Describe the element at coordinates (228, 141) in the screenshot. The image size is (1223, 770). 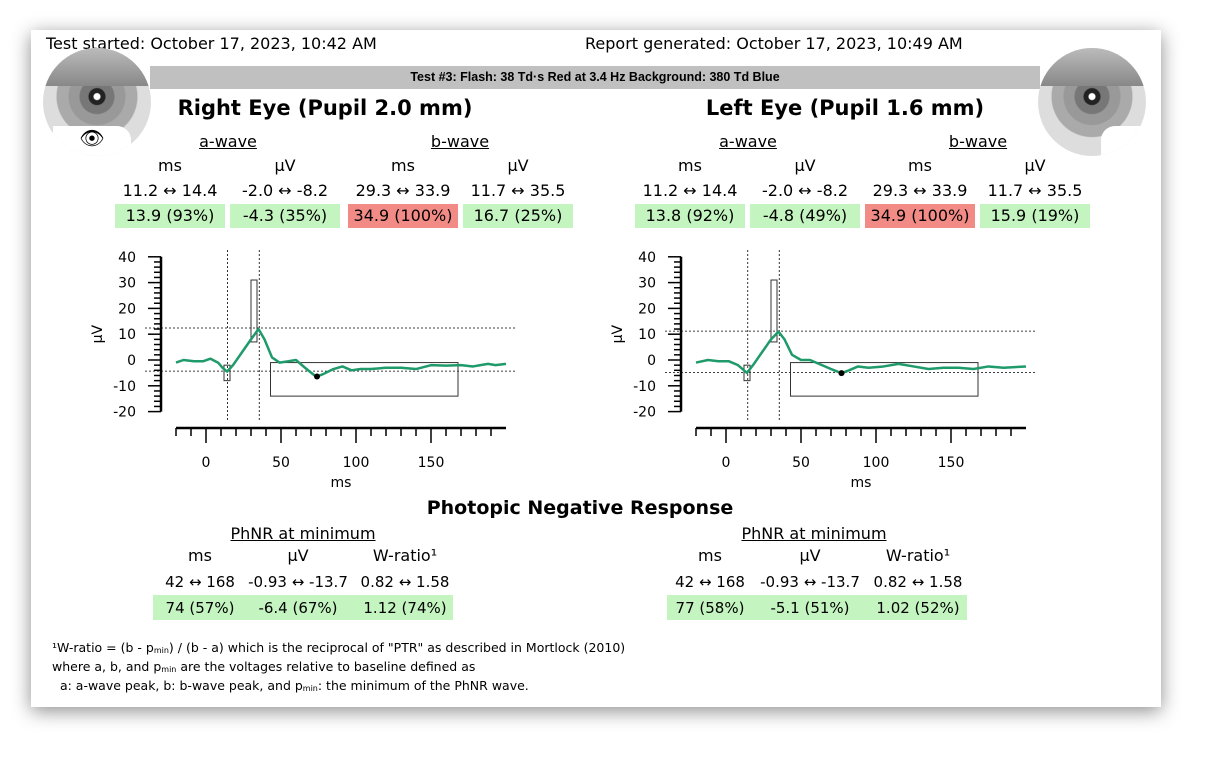
I see `right-awave-label: a-wave` at that location.